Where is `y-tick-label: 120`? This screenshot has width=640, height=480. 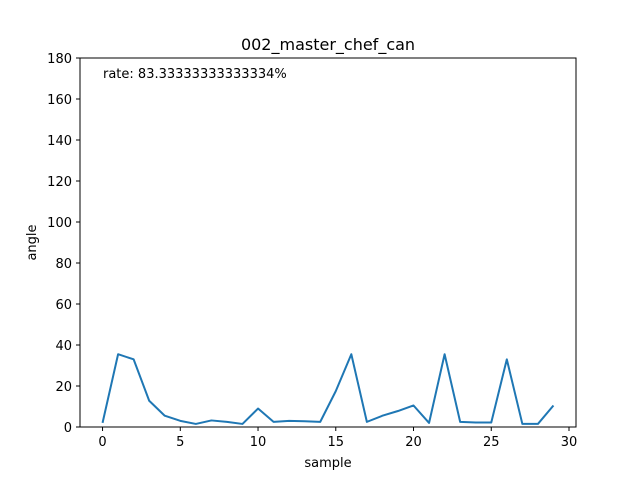 y-tick-label: 120 is located at coordinates (59, 182).